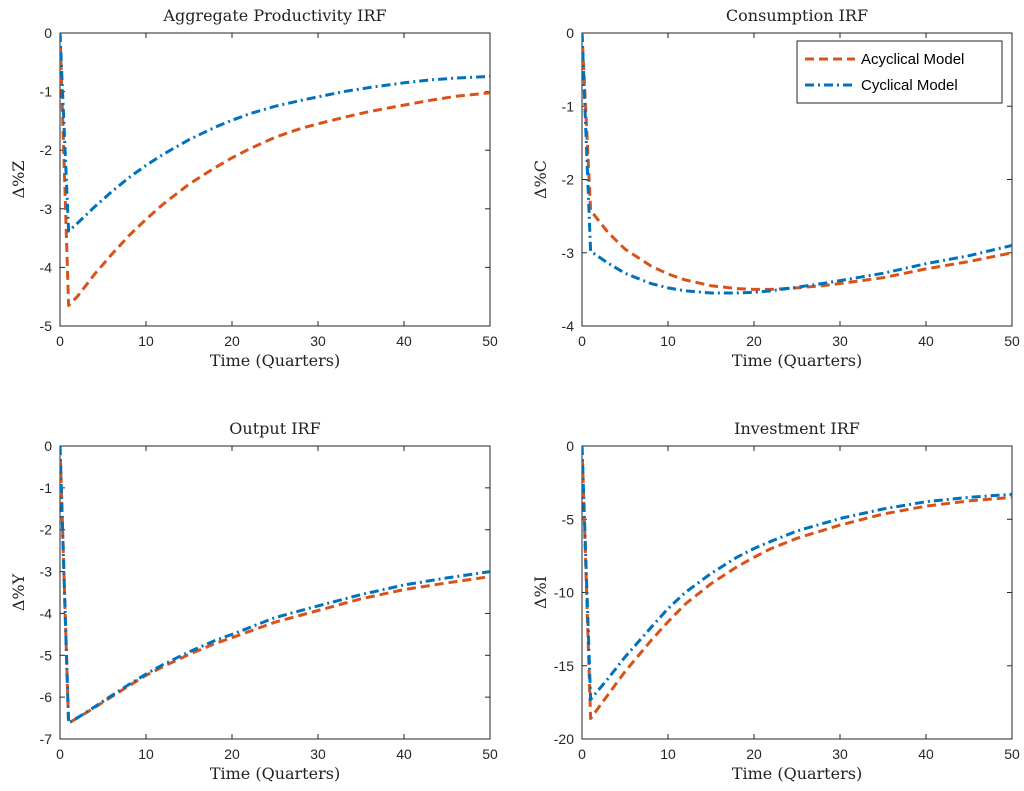 The image size is (1024, 791). Describe the element at coordinates (274, 428) in the screenshot. I see `chart-title: Output IRF` at that location.